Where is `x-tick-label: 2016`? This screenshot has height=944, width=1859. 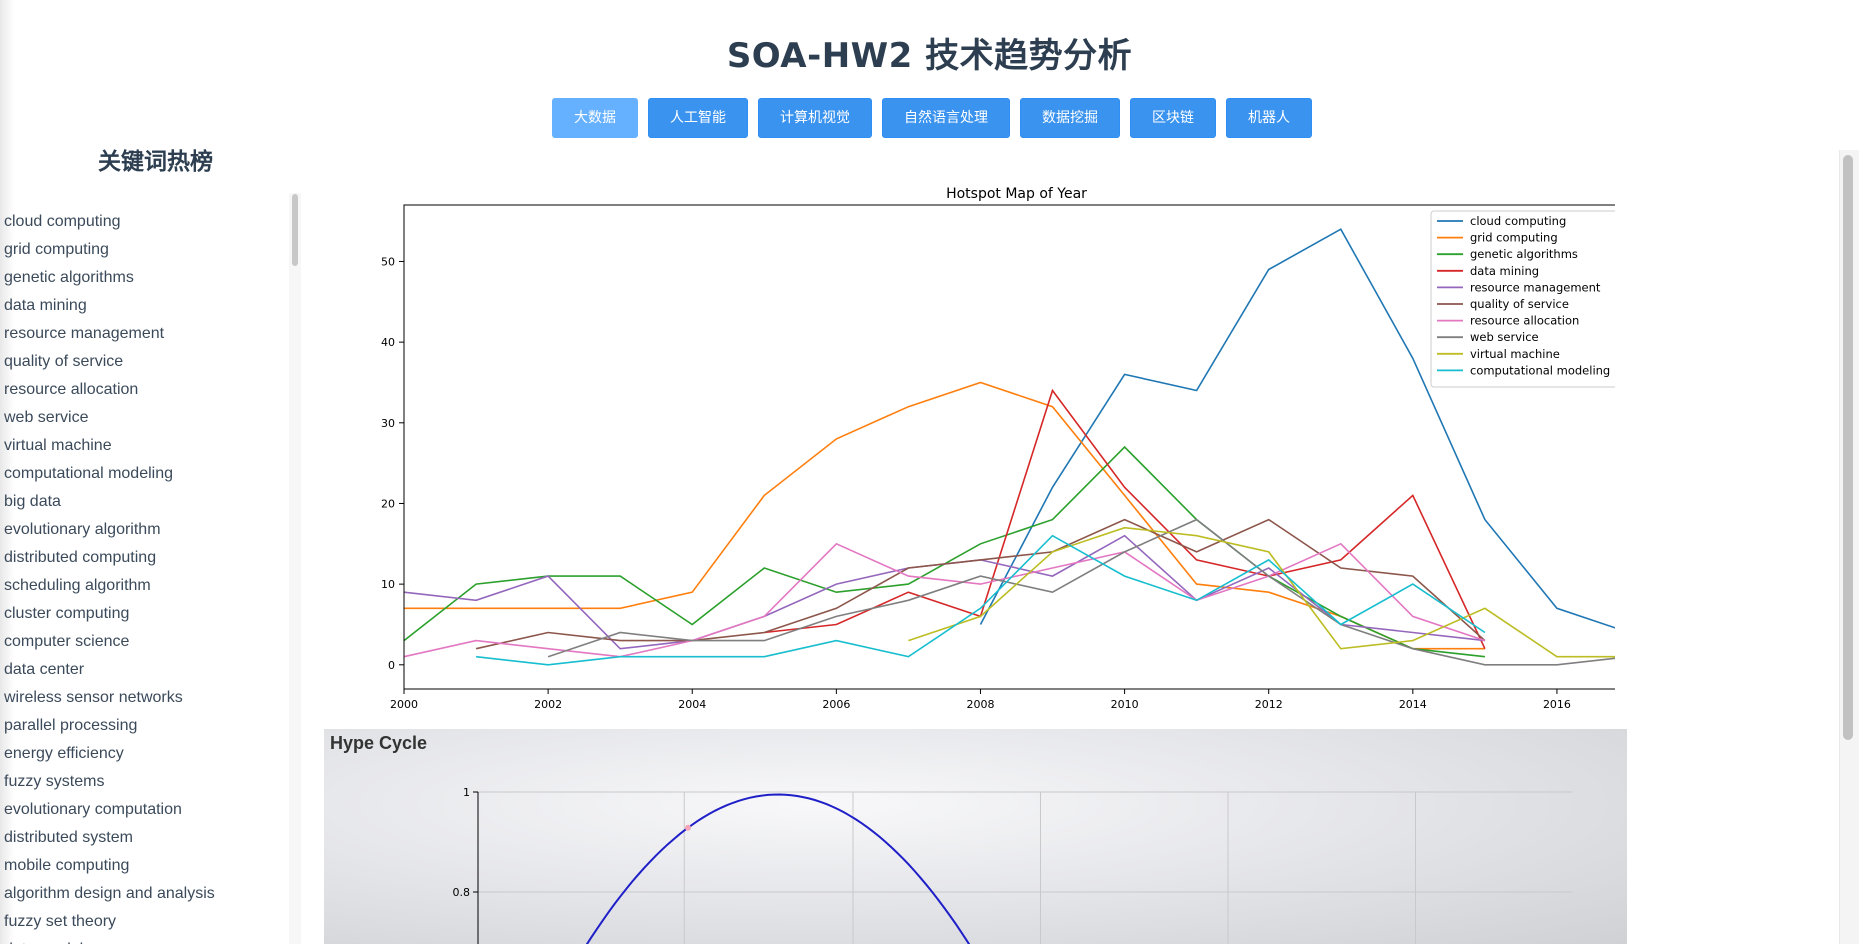 x-tick-label: 2016 is located at coordinates (1557, 704).